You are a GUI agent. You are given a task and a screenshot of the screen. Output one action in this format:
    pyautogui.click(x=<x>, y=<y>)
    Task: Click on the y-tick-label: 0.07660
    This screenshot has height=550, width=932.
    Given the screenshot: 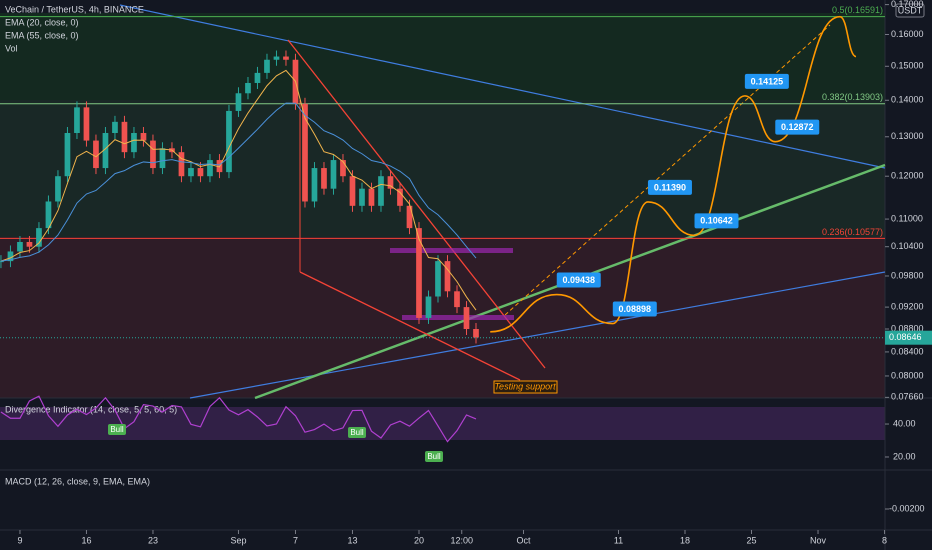 What is the action you would take?
    pyautogui.click(x=907, y=397)
    